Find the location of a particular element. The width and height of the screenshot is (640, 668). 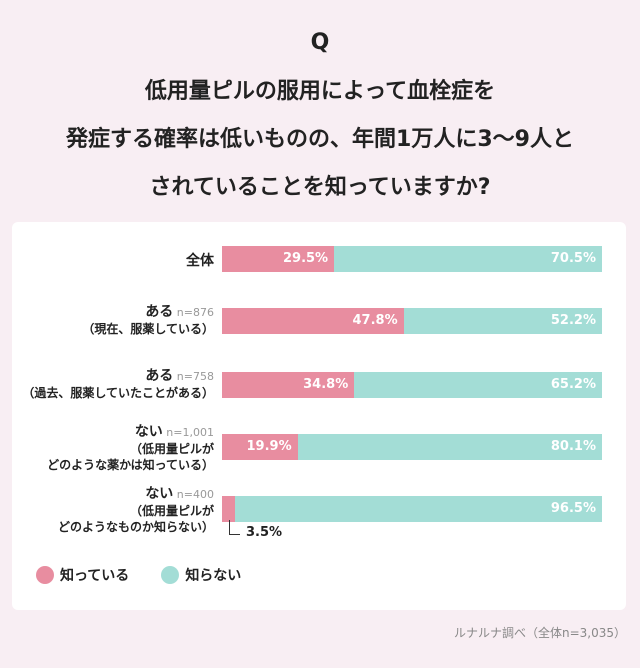

row-label: ない n=400 （低用量ピルが どのようなものか知らない） is located at coordinates (136, 510).